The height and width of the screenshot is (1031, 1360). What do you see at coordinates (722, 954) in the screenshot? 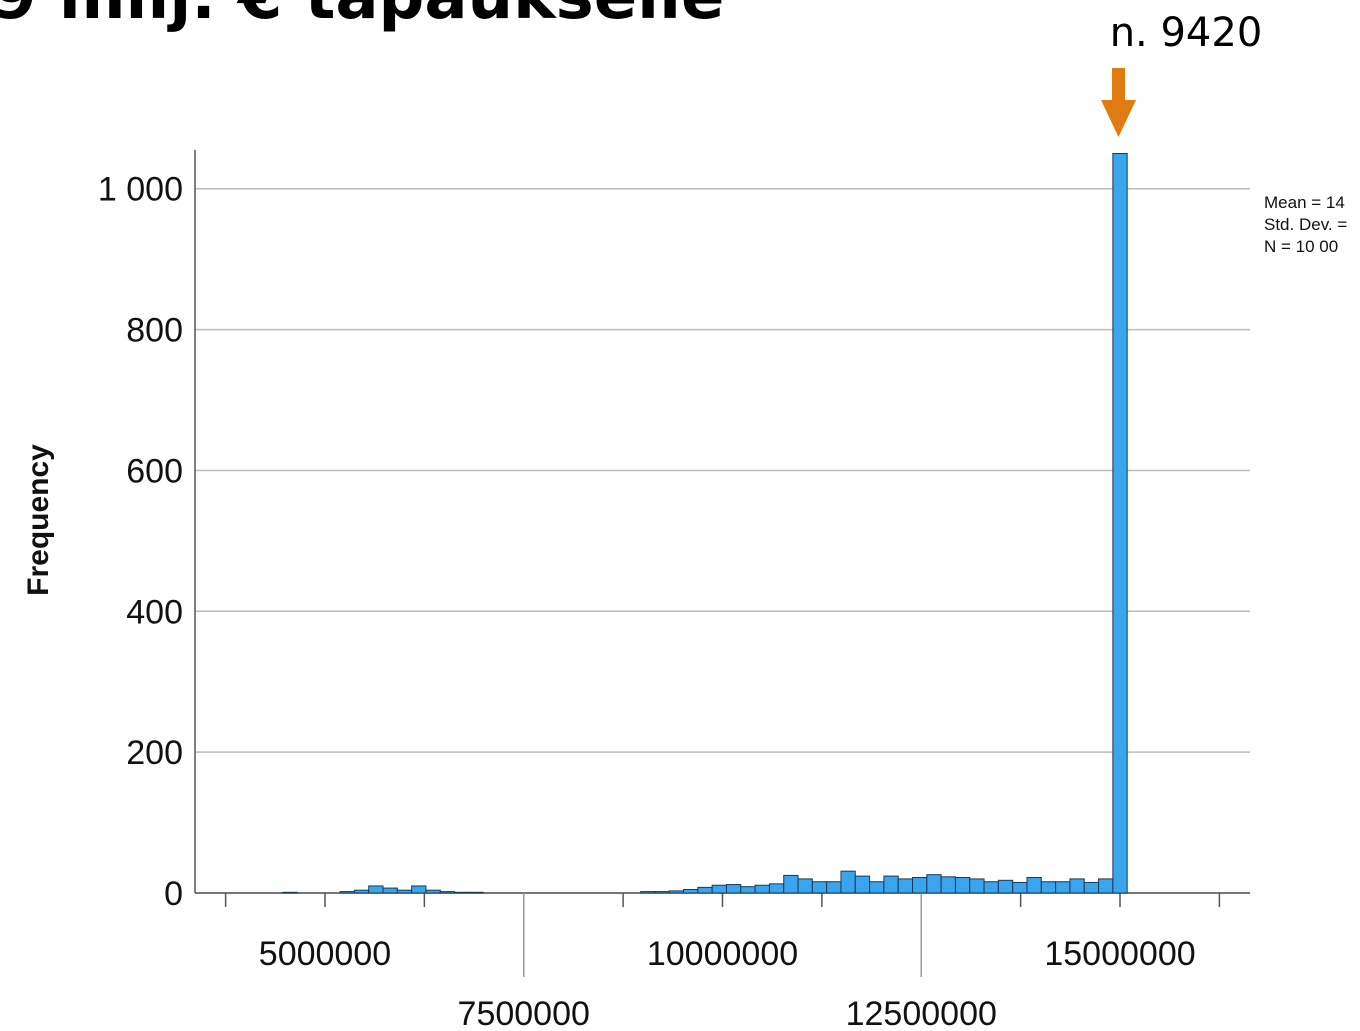
I see `x-tick-label: 10000000` at bounding box center [722, 954].